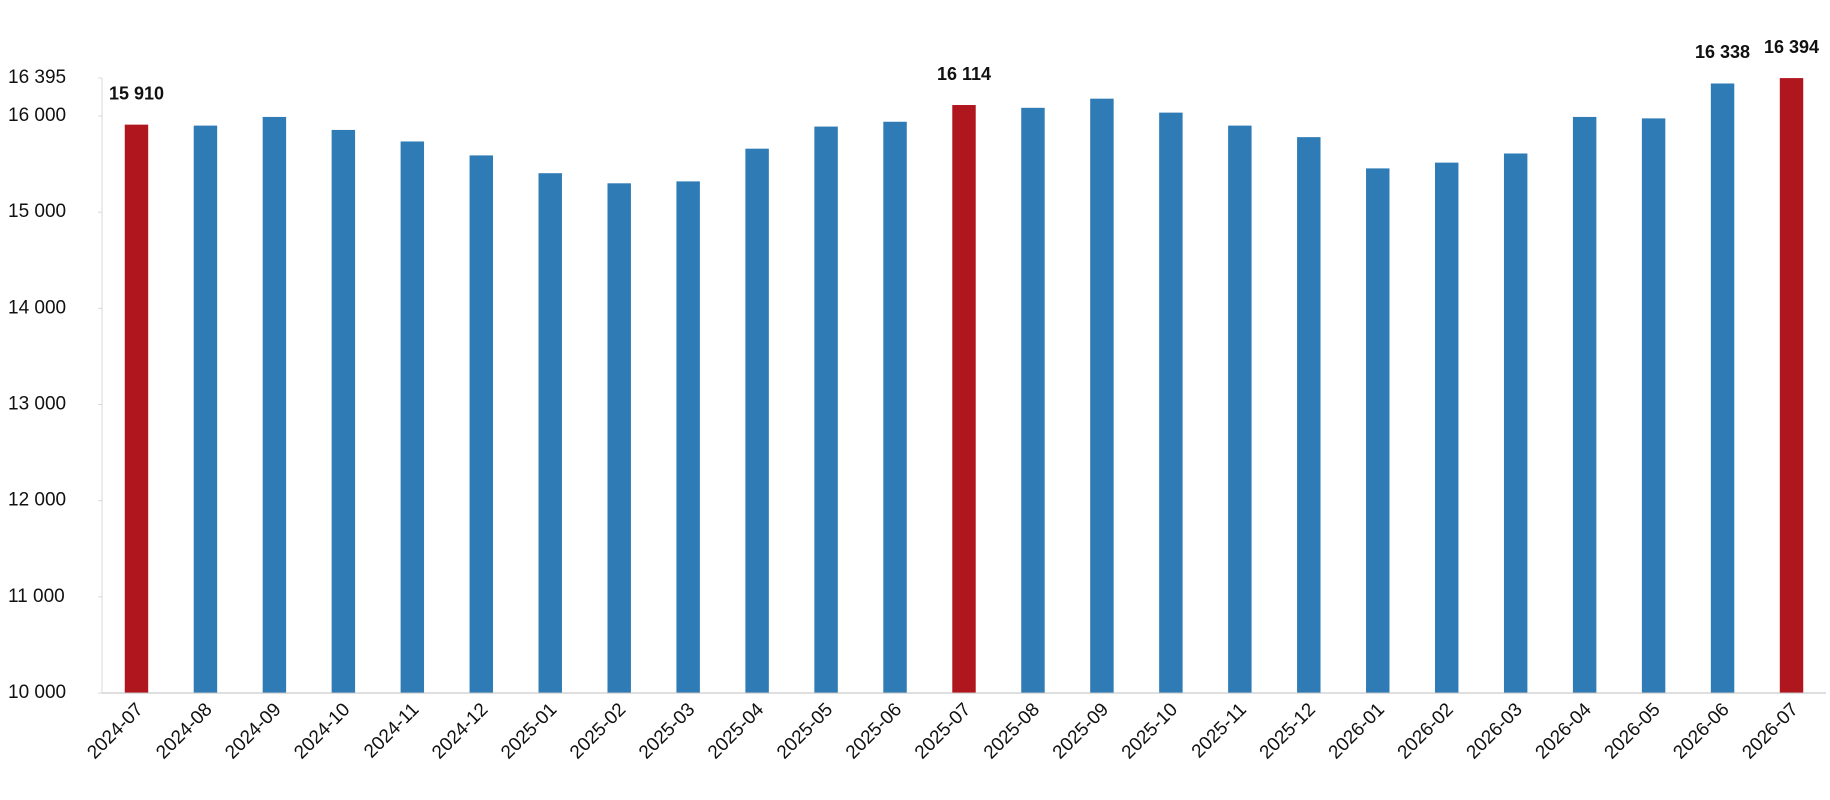 Image resolution: width=1830 pixels, height=800 pixels. What do you see at coordinates (1770, 731) in the screenshot?
I see `x-tick-label: 2026-07` at bounding box center [1770, 731].